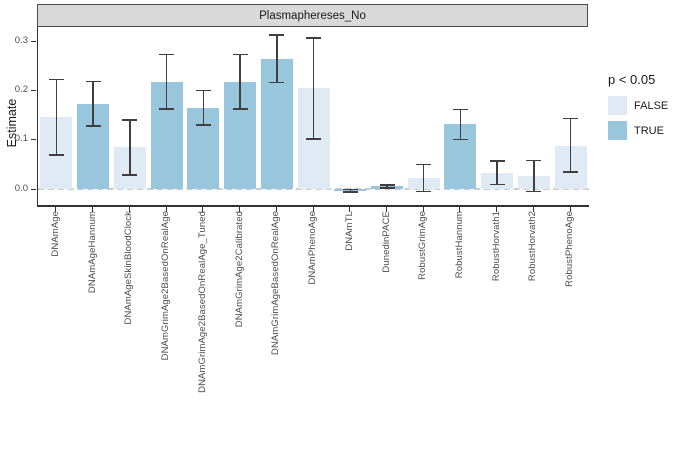 This screenshot has height=458, width=685. Describe the element at coordinates (21, 188) in the screenshot. I see `y-tick-label: 0.0` at that location.